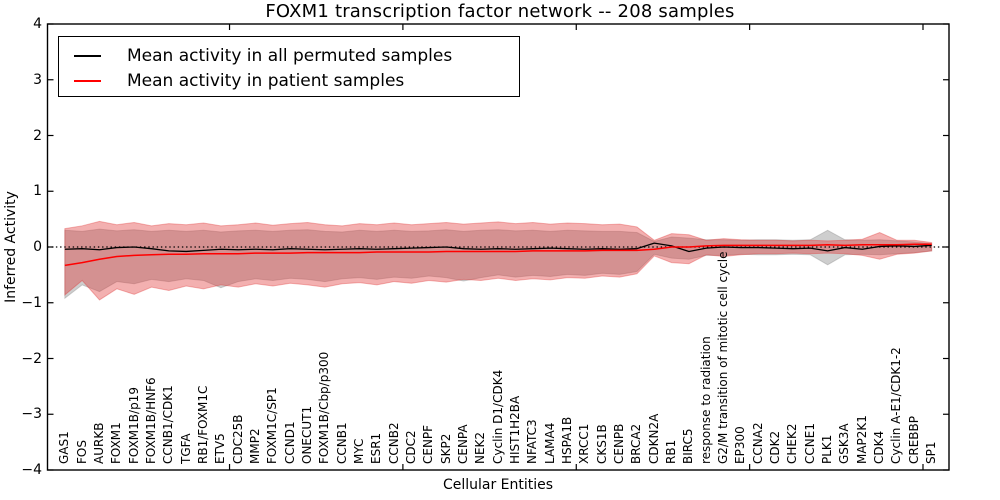 This screenshot has width=1000, height=500. What do you see at coordinates (757, 443) in the screenshot?
I see `x-tick-label: CCNA2` at bounding box center [757, 443].